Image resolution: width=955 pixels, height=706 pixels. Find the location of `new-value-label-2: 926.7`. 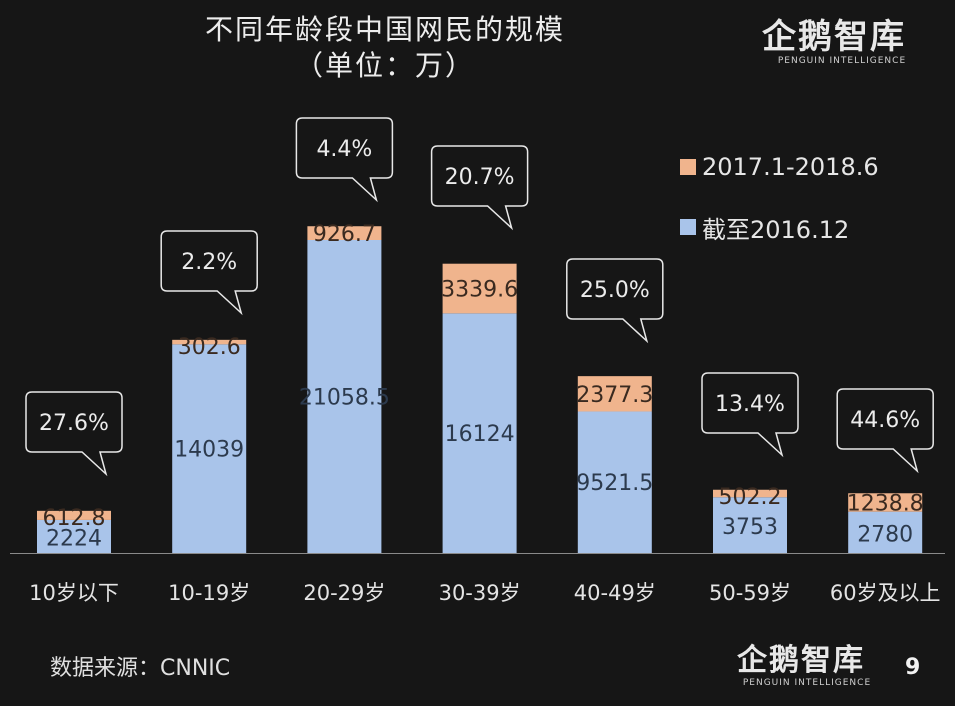

new-value-label-2: 926.7 is located at coordinates (344, 234).